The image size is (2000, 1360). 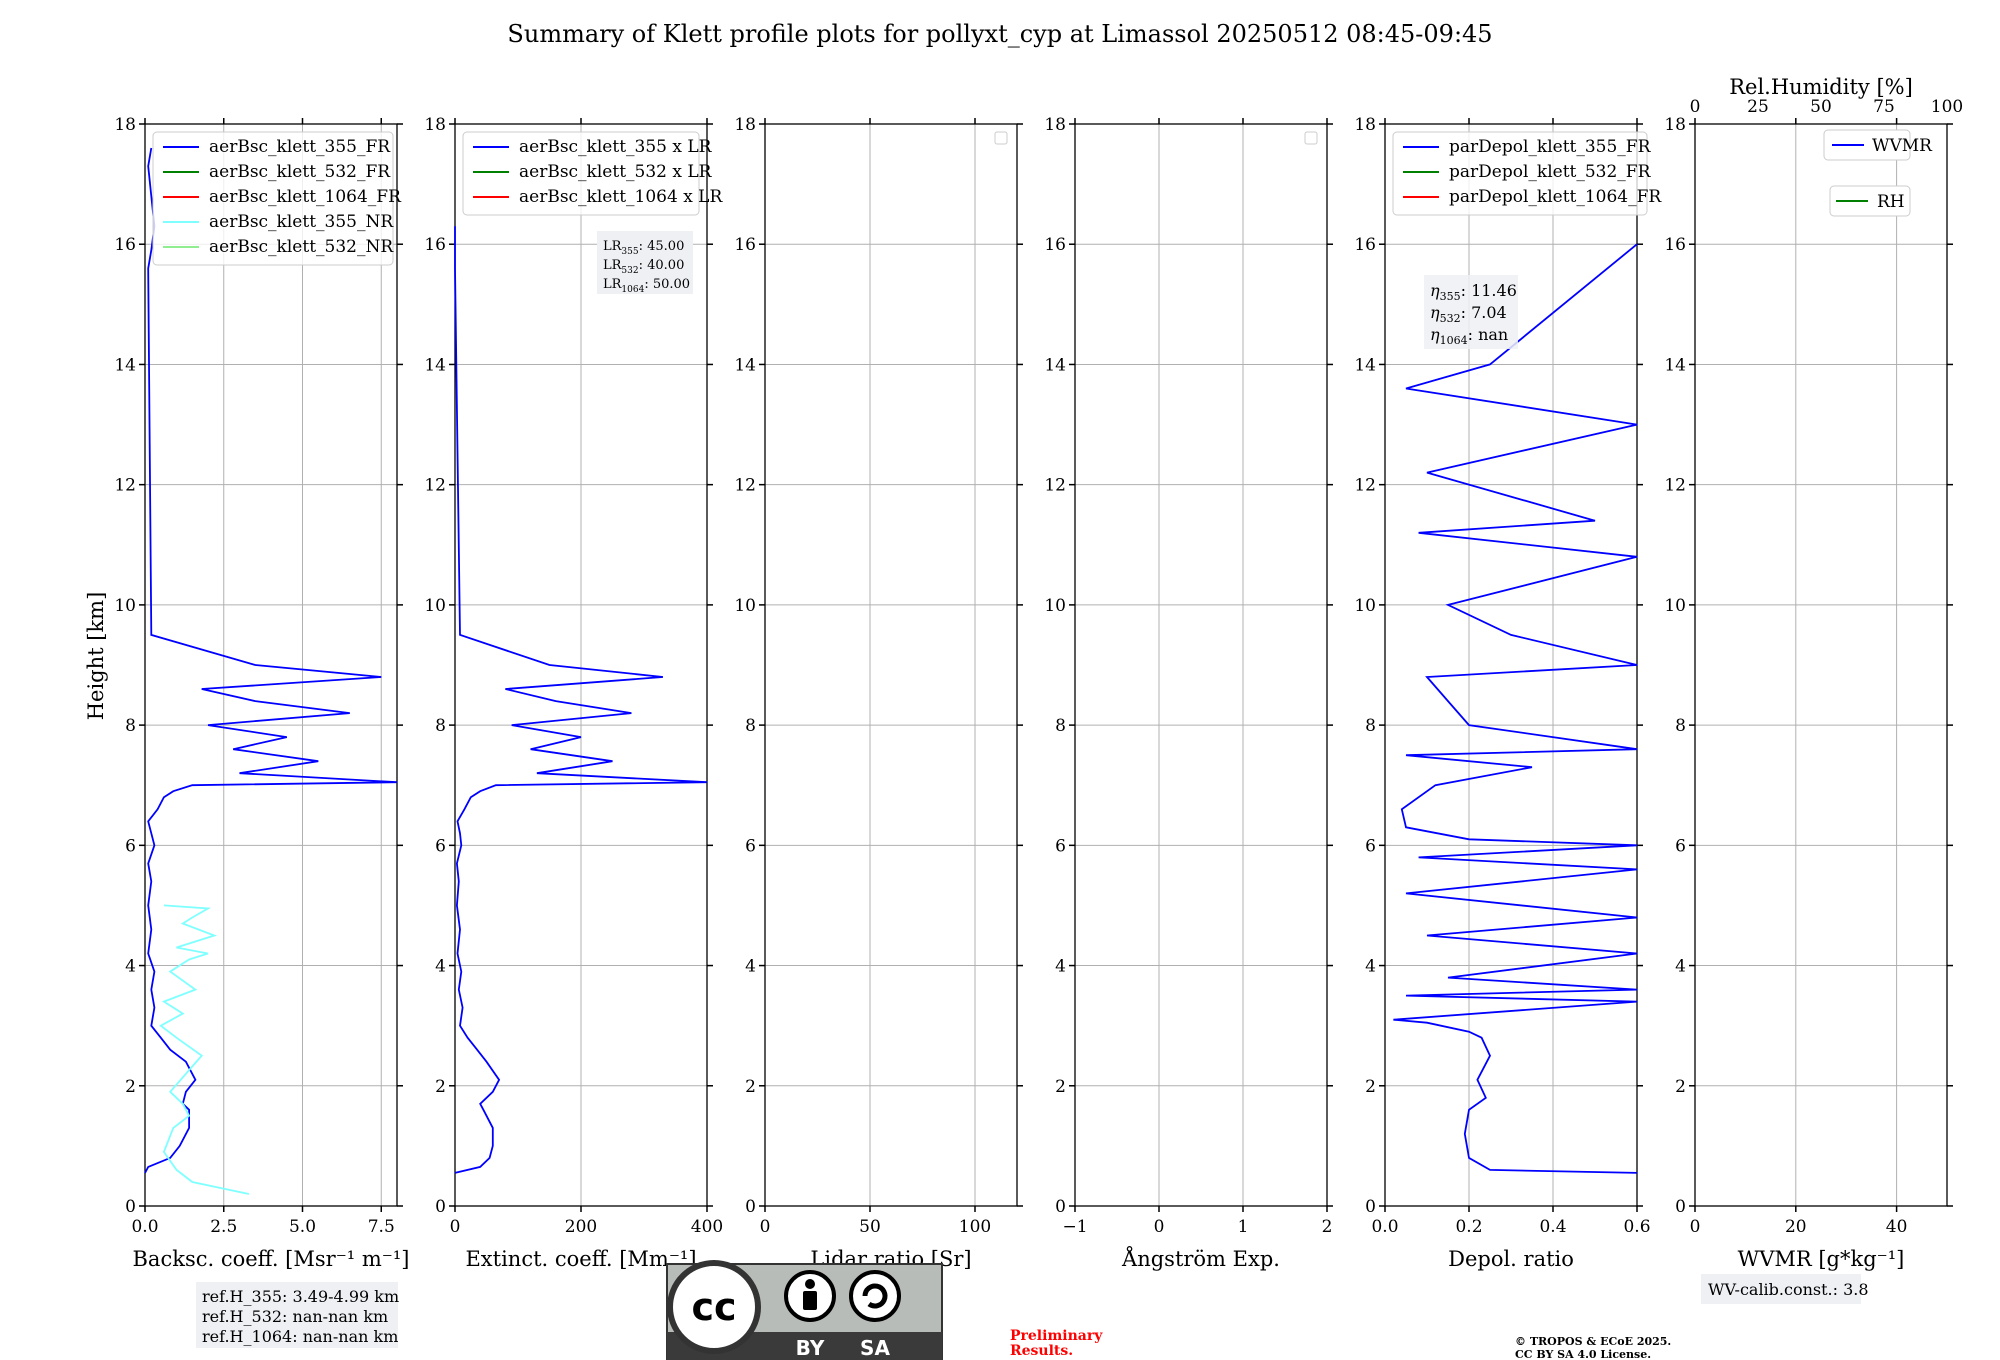 I want to click on top-x-axis-label: Rel.Humidity [%], so click(x=1821, y=87).